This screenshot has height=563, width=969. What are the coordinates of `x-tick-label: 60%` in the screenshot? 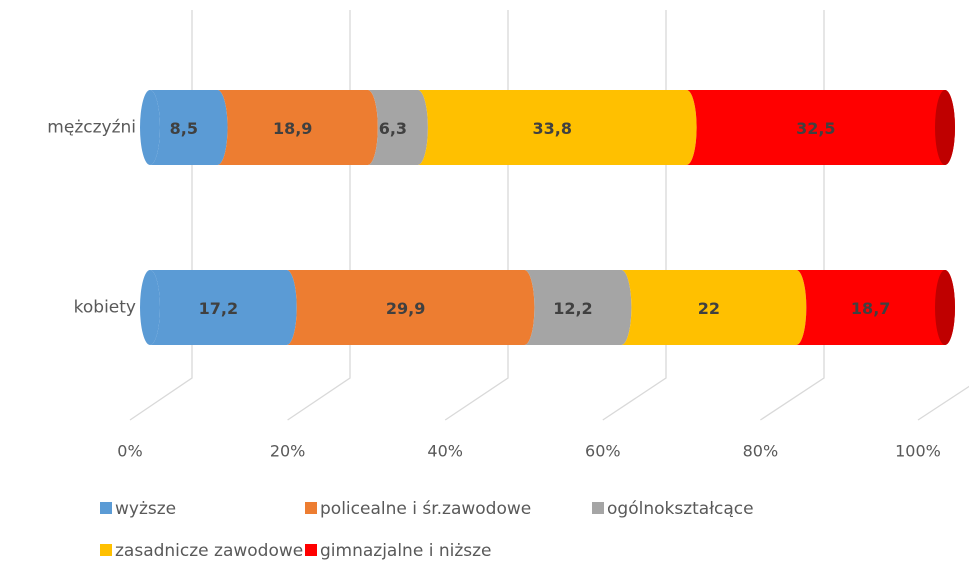 It's located at (603, 451).